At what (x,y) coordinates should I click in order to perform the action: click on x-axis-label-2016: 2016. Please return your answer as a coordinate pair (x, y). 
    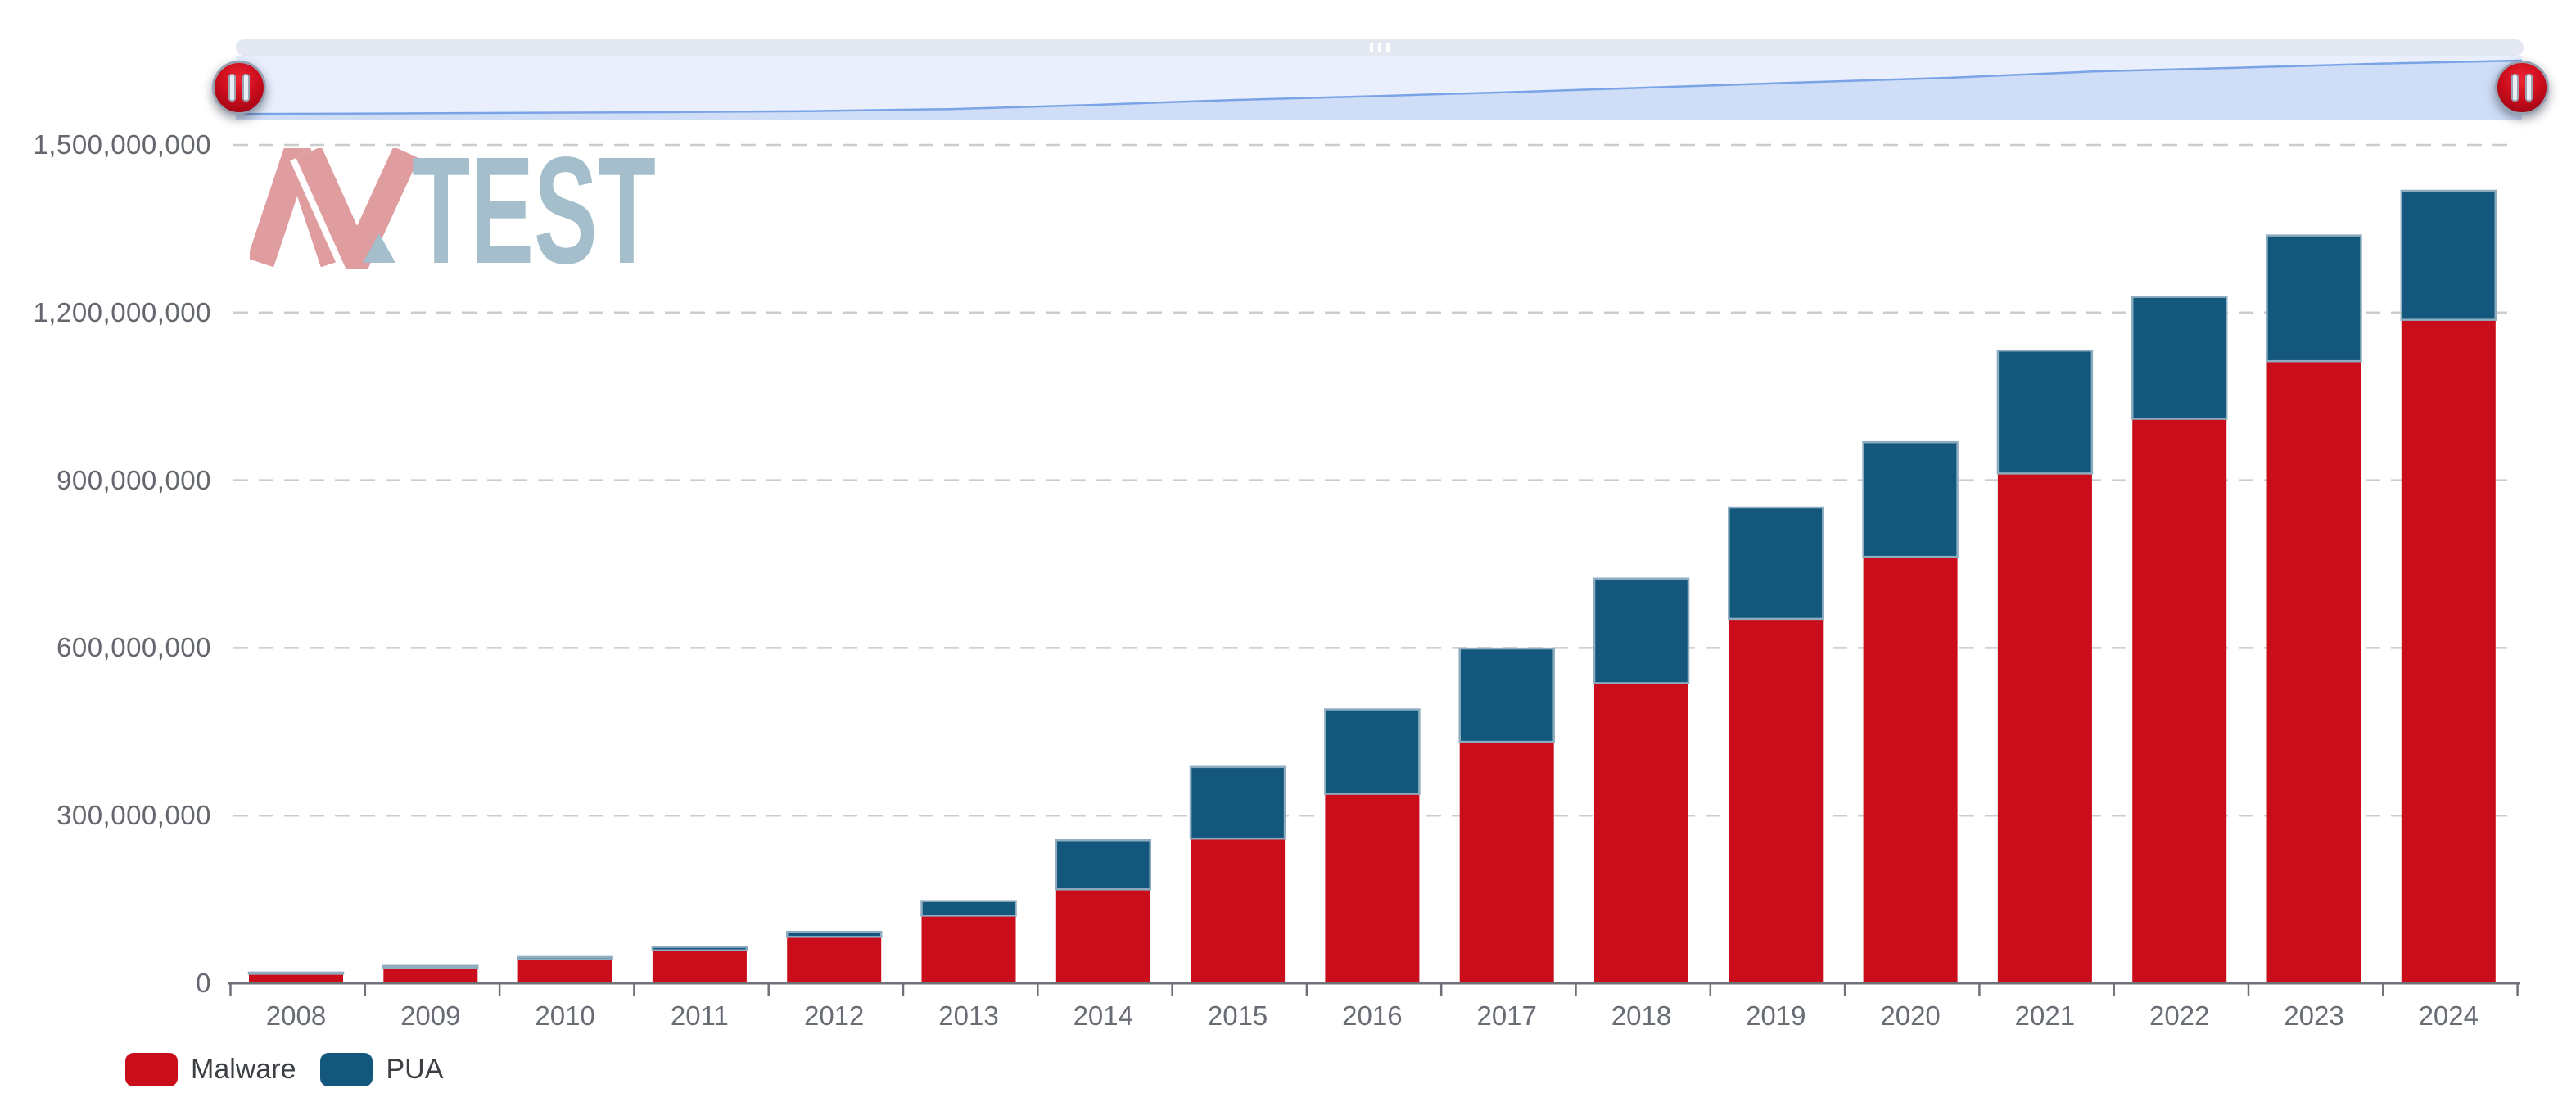
    Looking at the image, I should click on (1372, 1016).